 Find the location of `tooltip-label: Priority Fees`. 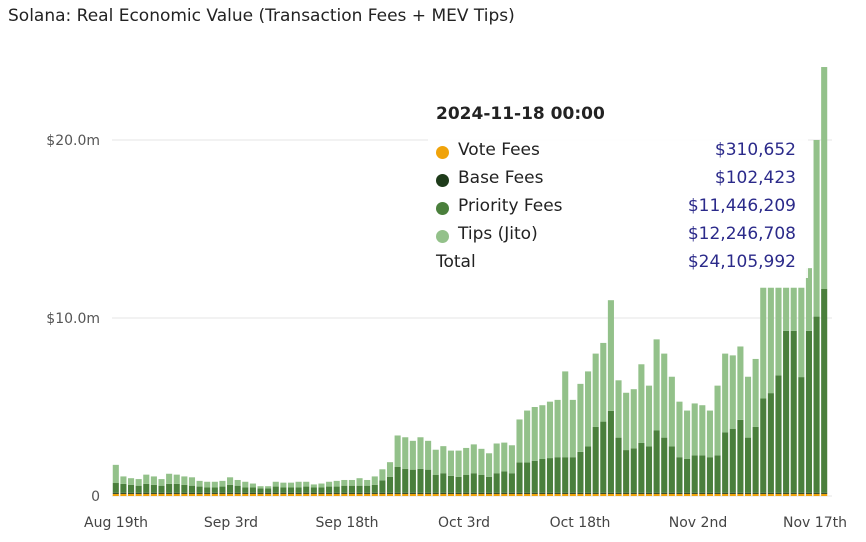

tooltip-label: Priority Fees is located at coordinates (510, 206).